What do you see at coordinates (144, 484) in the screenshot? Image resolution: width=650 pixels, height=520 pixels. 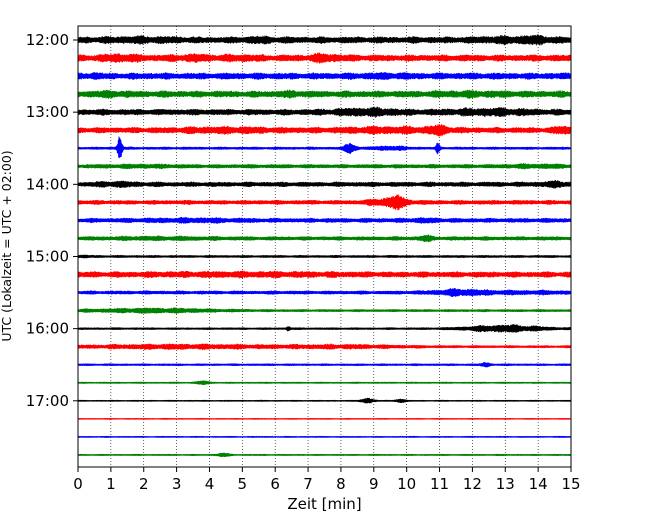 I see `x-tick-label: 2` at bounding box center [144, 484].